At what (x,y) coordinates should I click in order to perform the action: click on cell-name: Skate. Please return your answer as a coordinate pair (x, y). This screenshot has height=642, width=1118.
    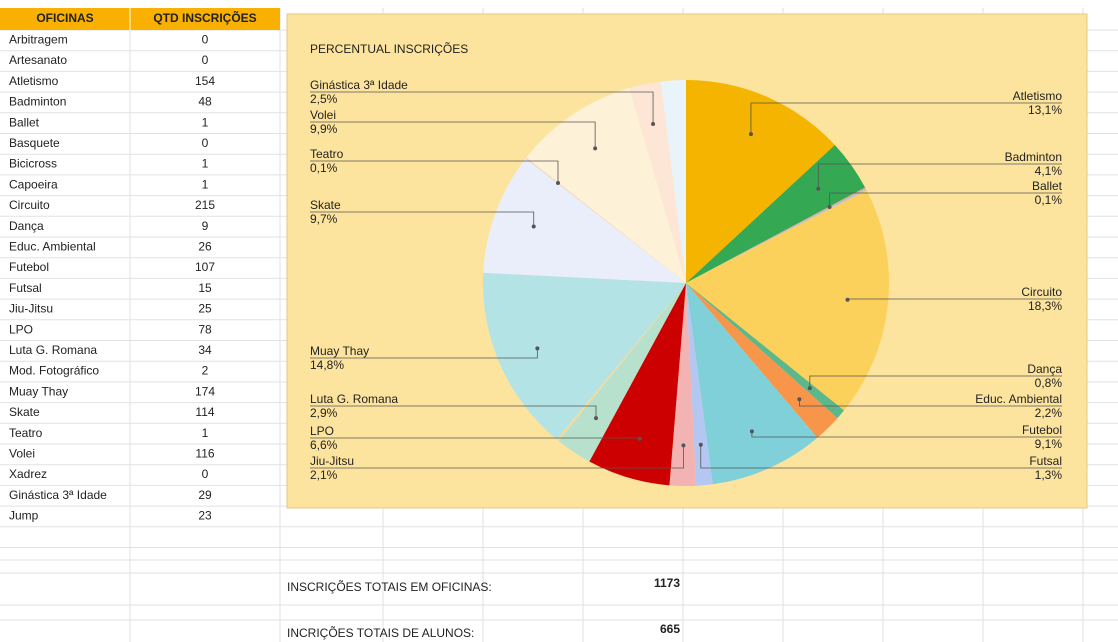
    Looking at the image, I should click on (24, 412).